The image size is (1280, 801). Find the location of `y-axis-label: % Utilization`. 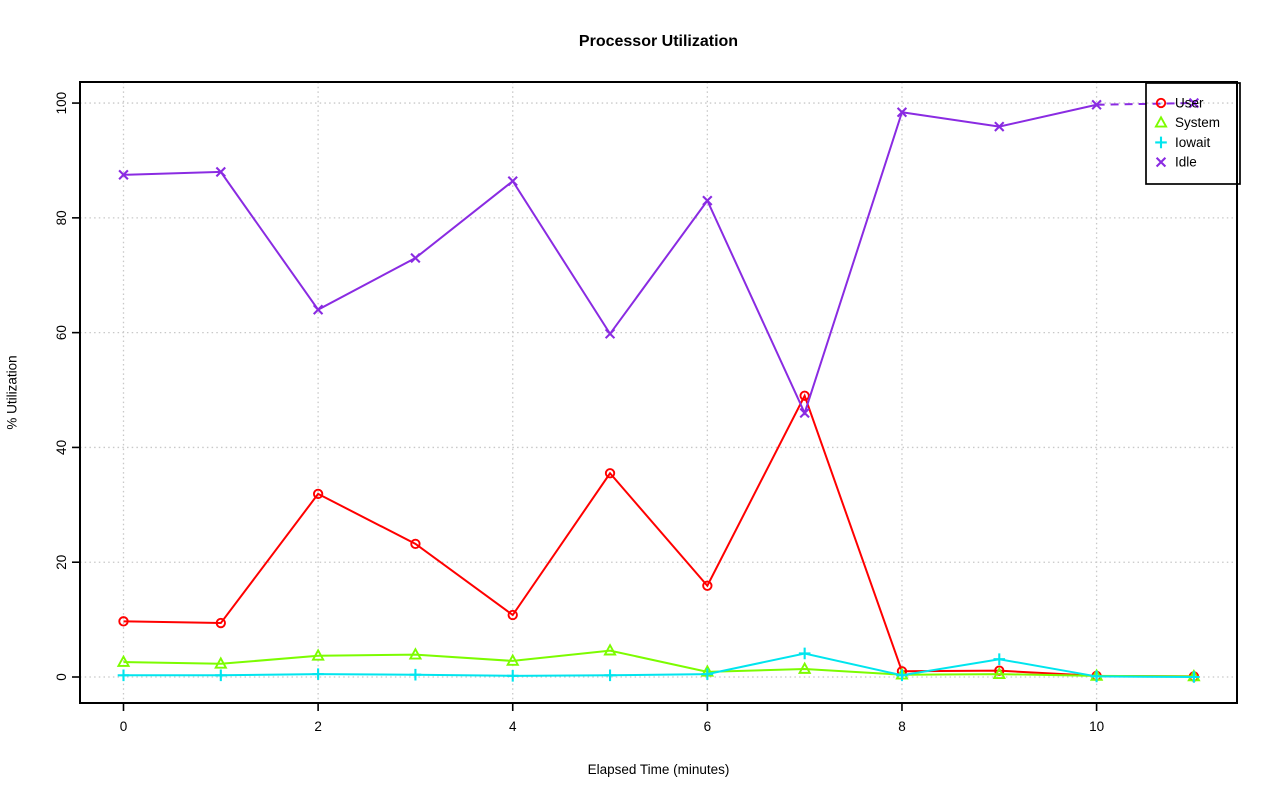

y-axis-label: % Utilization is located at coordinates (12, 392).